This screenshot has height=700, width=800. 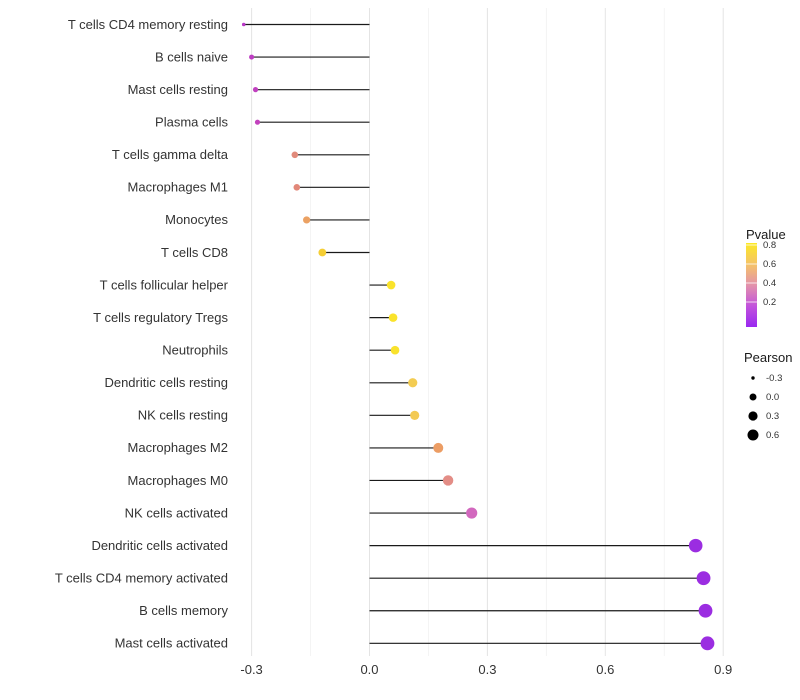 What do you see at coordinates (769, 245) in the screenshot?
I see `colorbar-tick-label: 0.8` at bounding box center [769, 245].